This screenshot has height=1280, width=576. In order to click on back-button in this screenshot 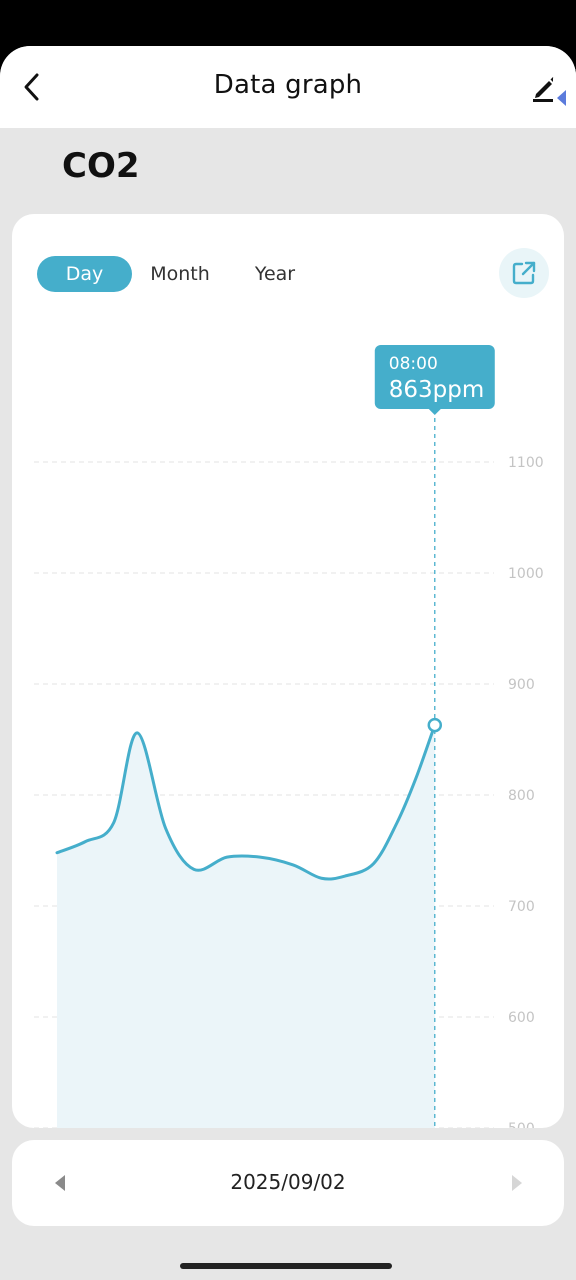, I will do `click(32, 87)`.